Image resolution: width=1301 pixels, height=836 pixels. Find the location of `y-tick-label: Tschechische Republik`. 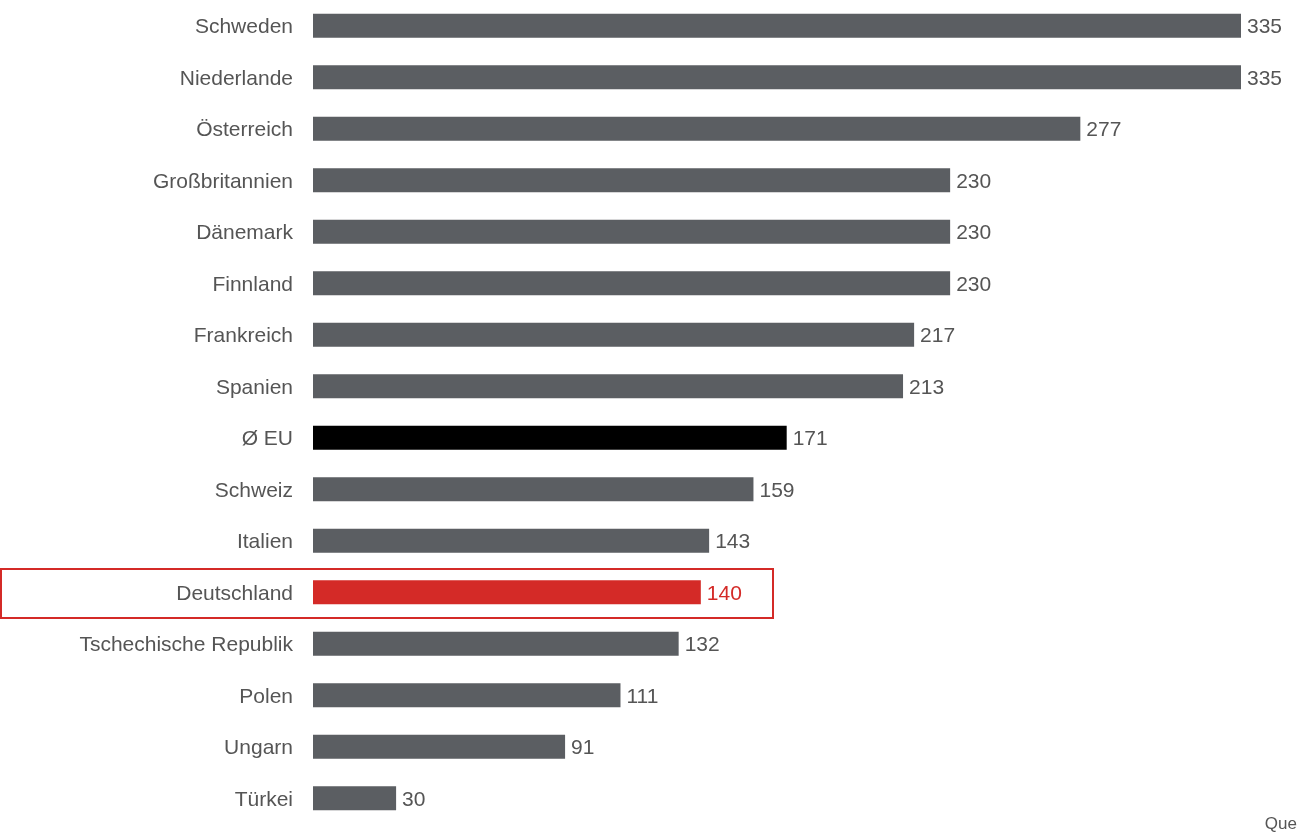

y-tick-label: Tschechische Republik is located at coordinates (186, 644).